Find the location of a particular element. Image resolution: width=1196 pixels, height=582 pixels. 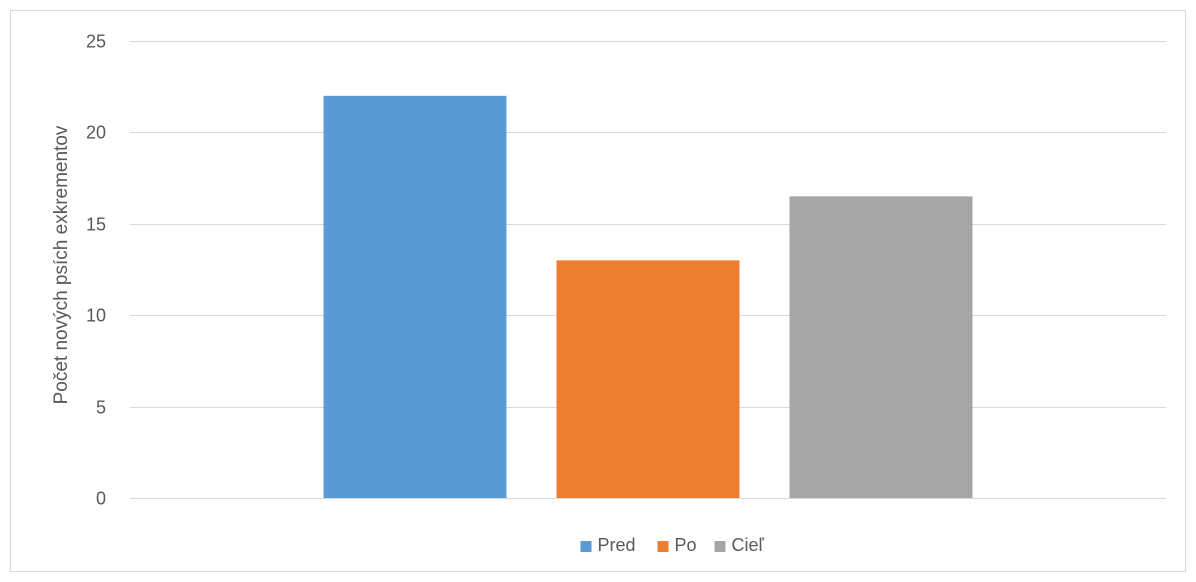

y-tick-label: 0 is located at coordinates (101, 499).